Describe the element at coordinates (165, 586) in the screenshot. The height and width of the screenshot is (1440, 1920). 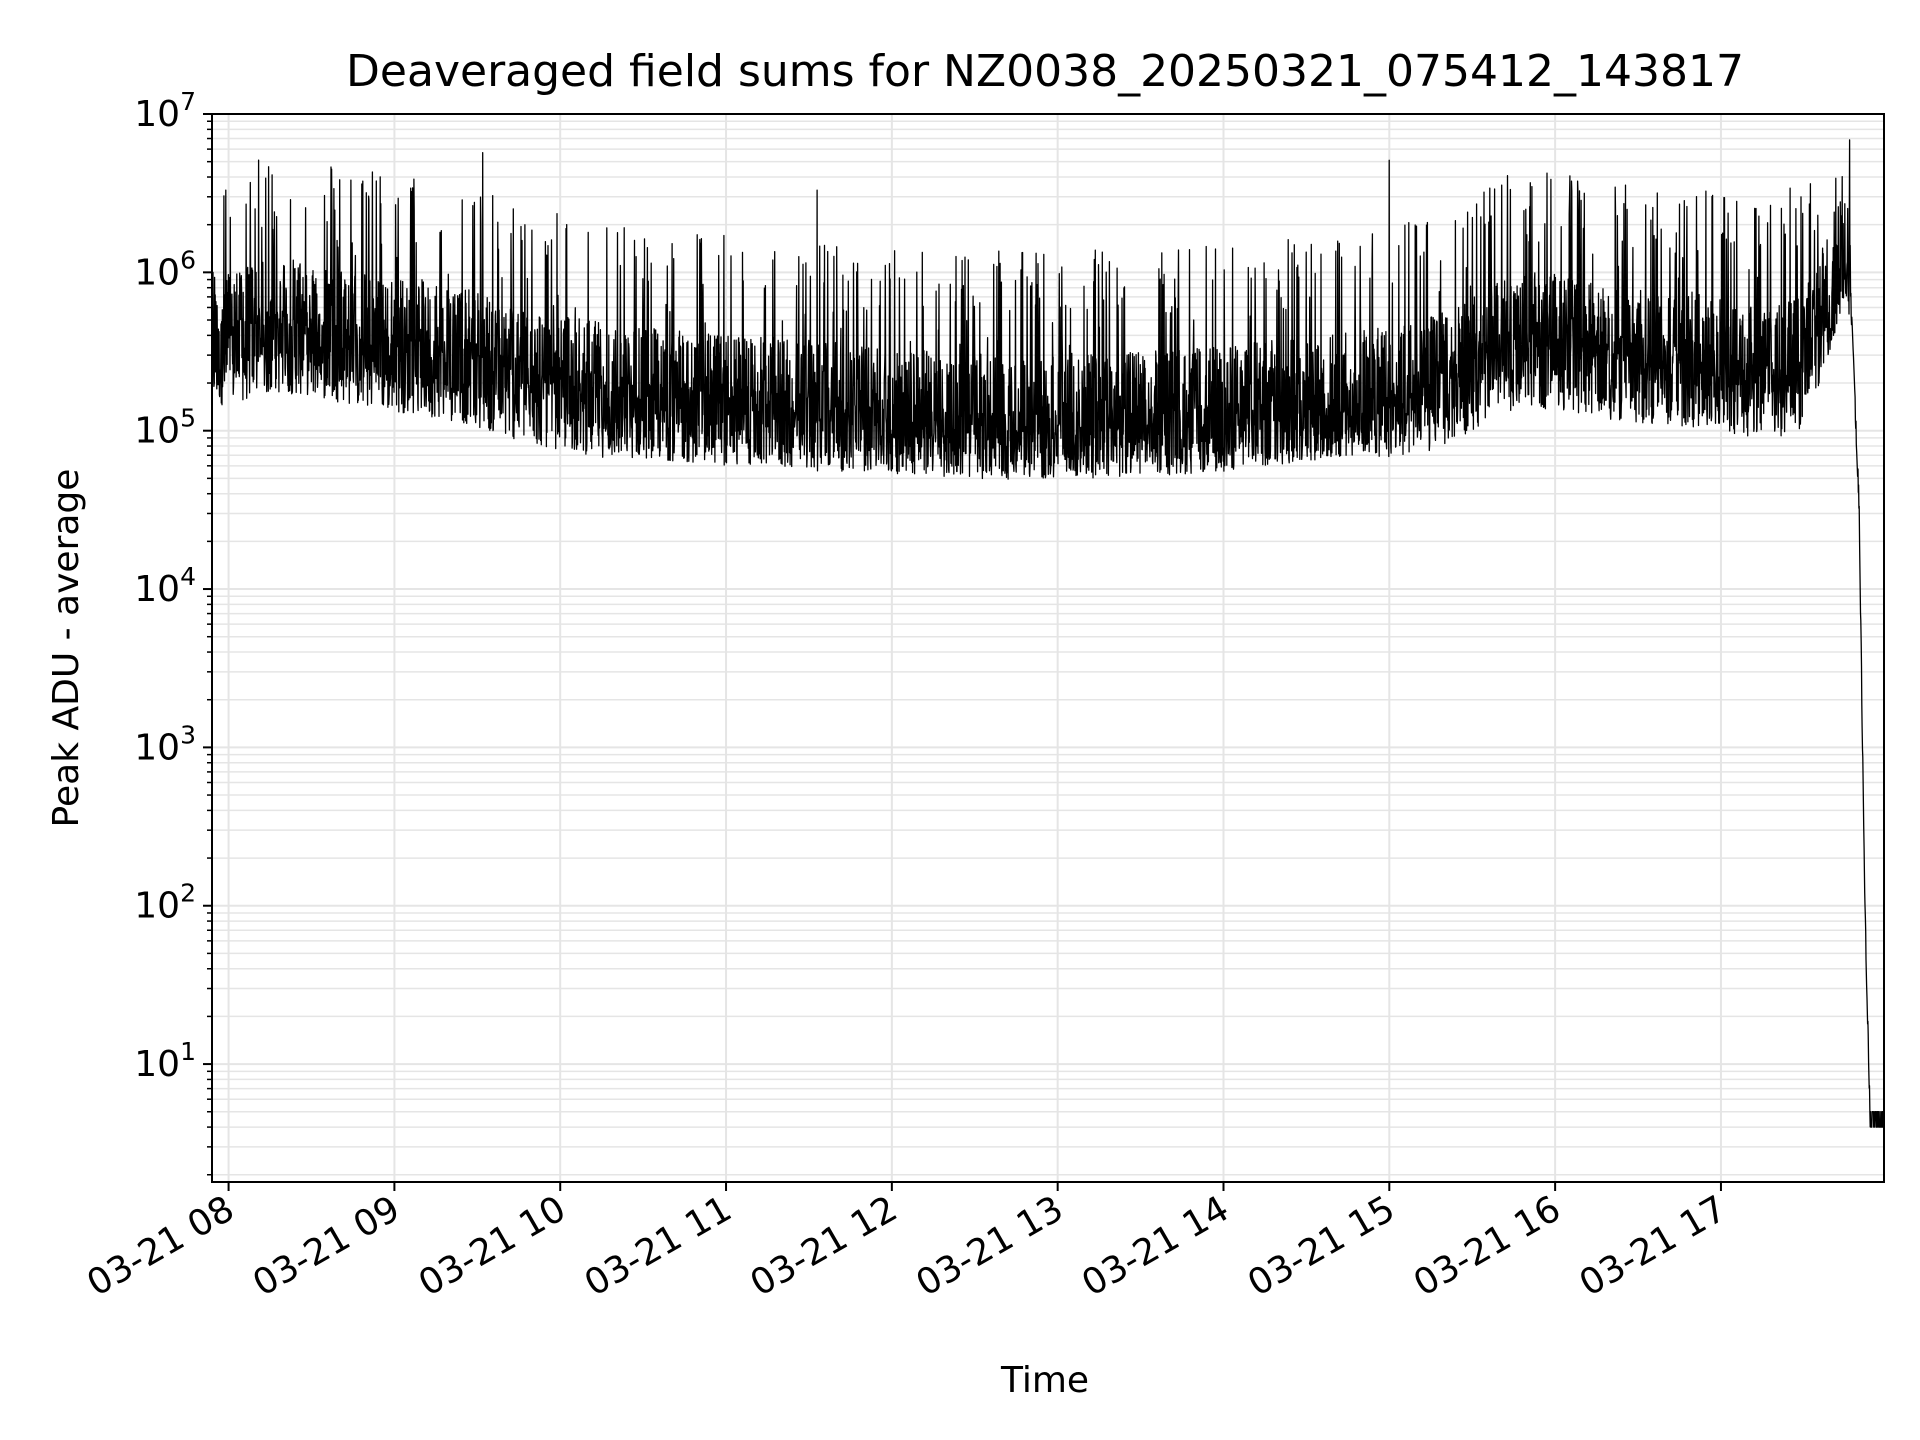
I see `y-tick-label: 10⁴` at that location.